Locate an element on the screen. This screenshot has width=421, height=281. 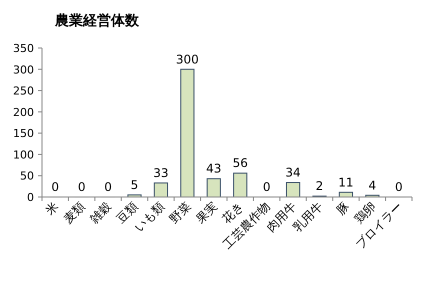
x-tick-label: 豆類 is located at coordinates (127, 212).